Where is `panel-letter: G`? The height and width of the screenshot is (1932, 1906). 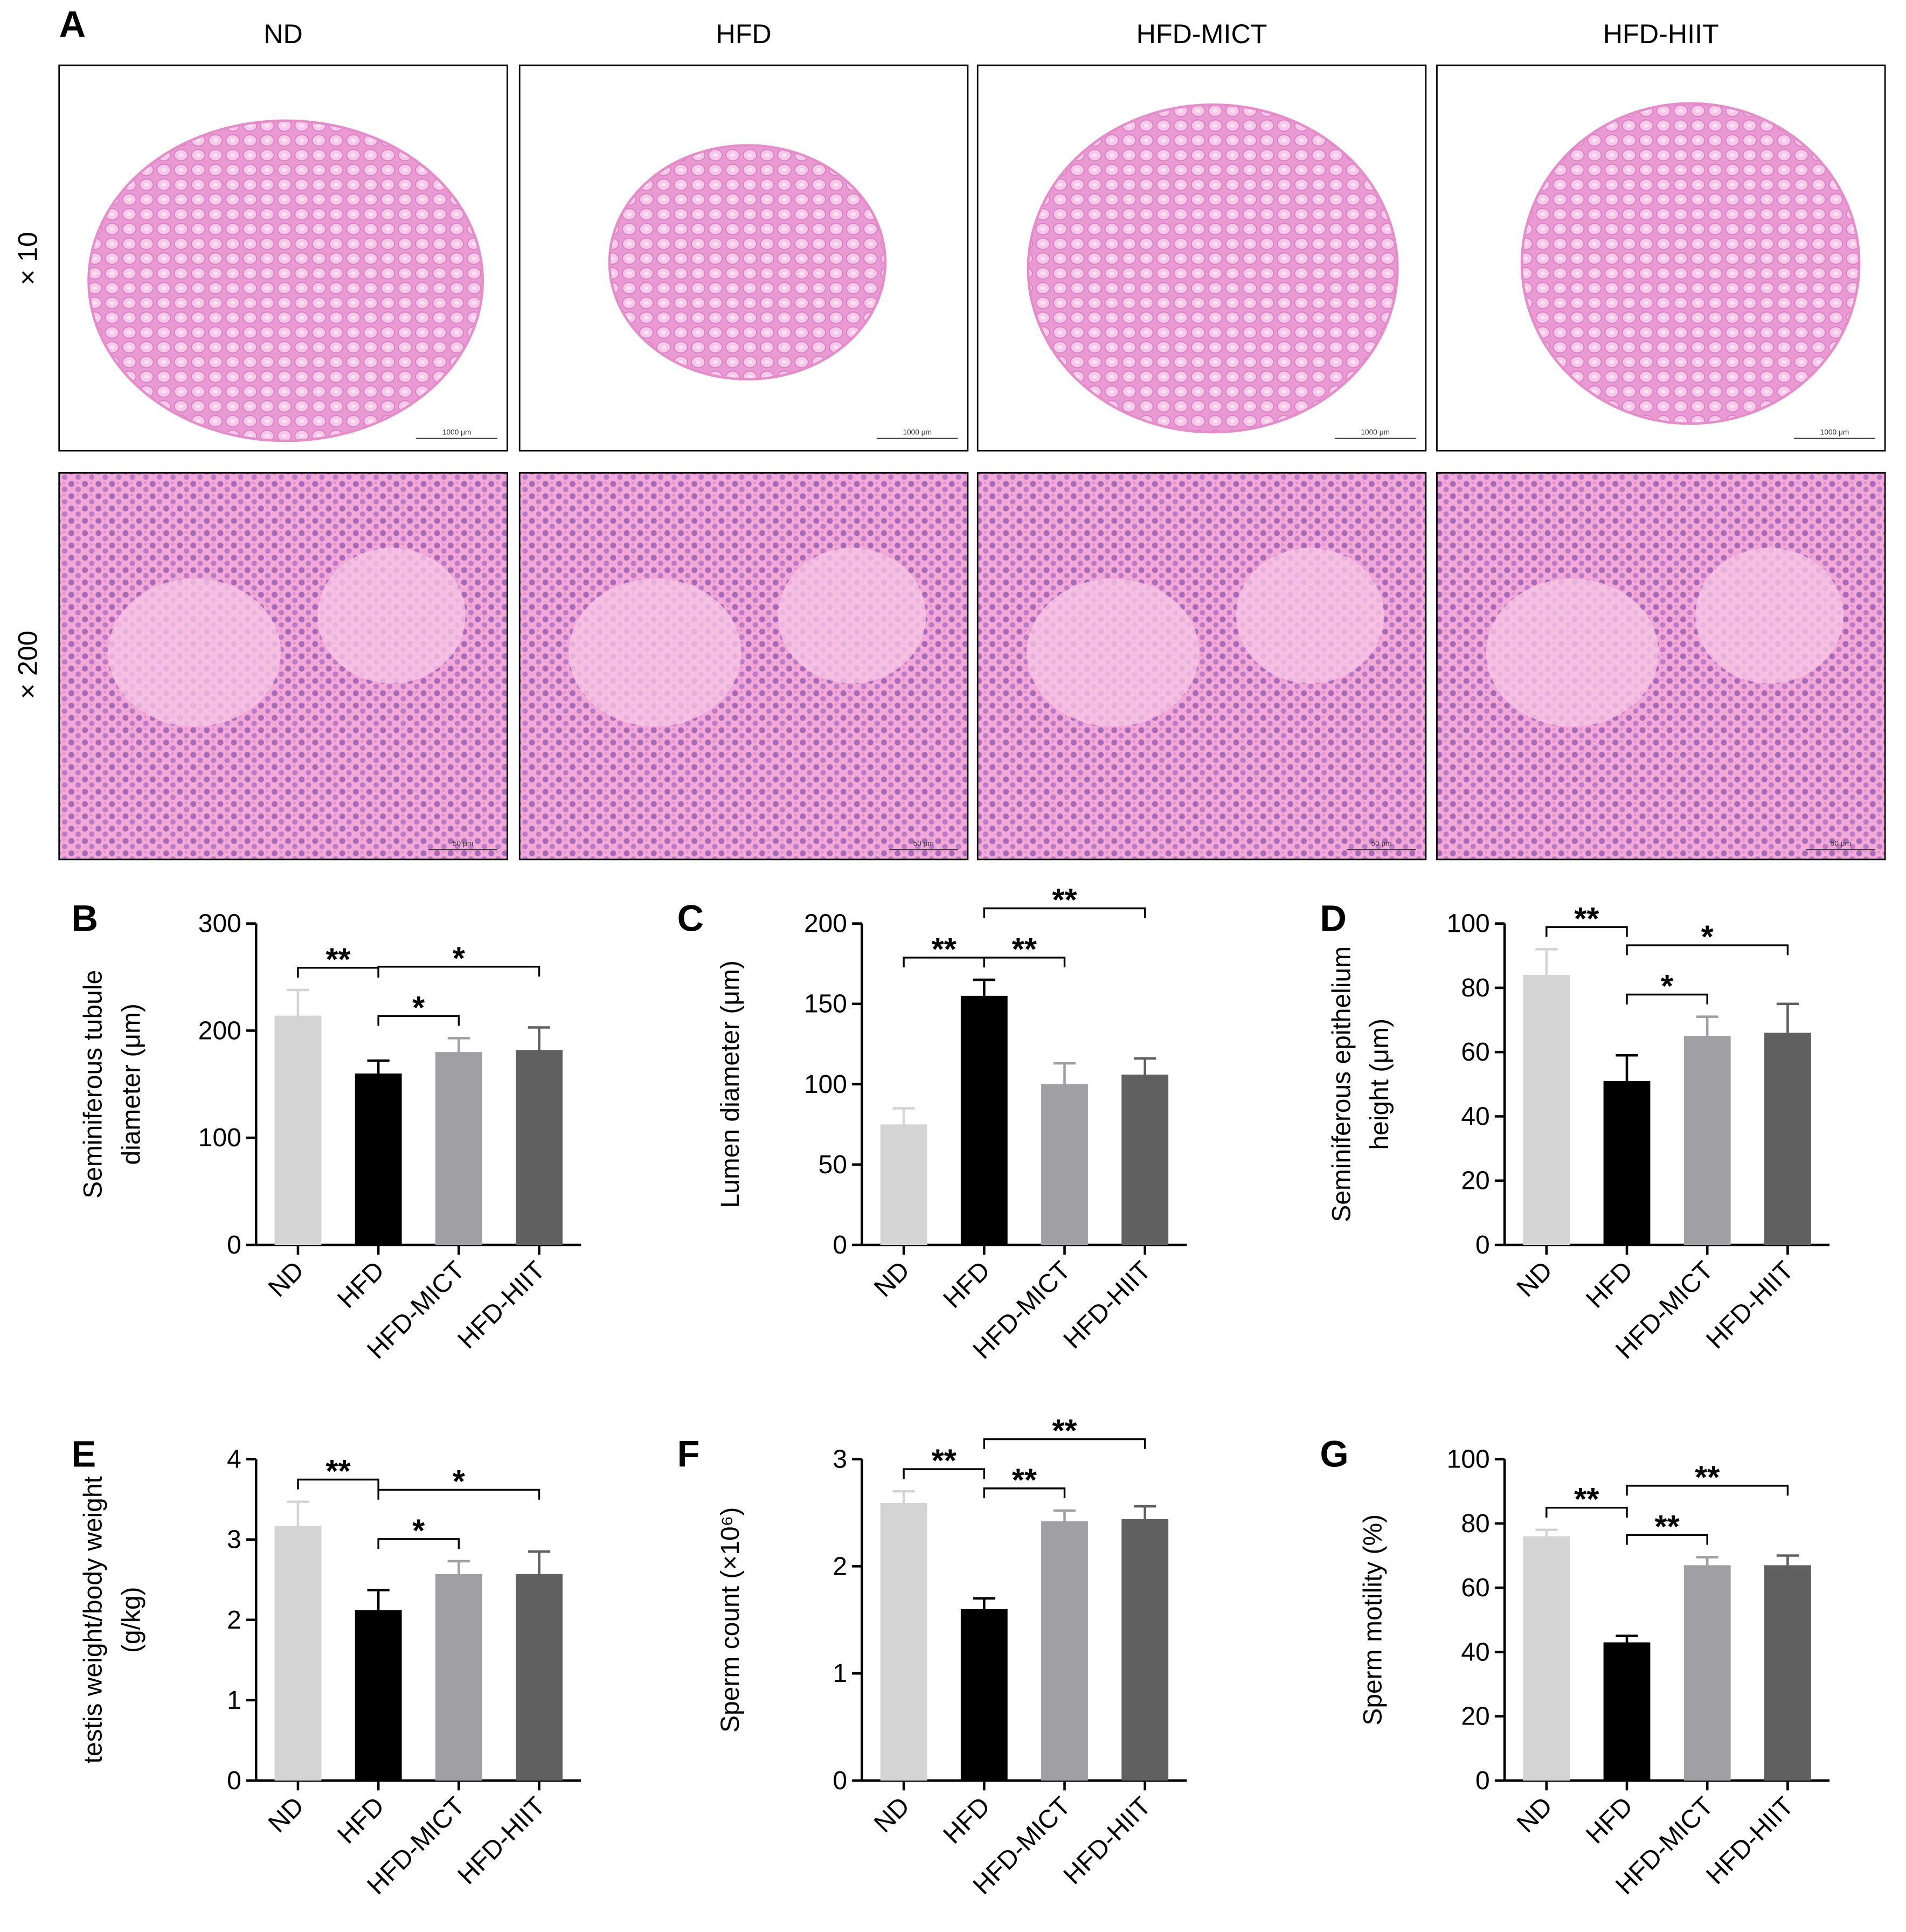 panel-letter: G is located at coordinates (1334, 1453).